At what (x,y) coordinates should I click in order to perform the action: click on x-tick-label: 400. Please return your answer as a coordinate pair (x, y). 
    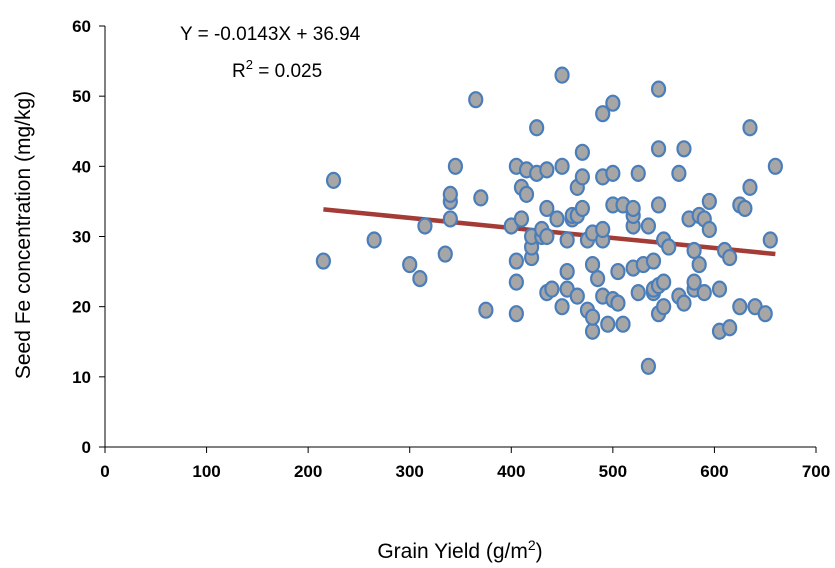
    Looking at the image, I should click on (511, 471).